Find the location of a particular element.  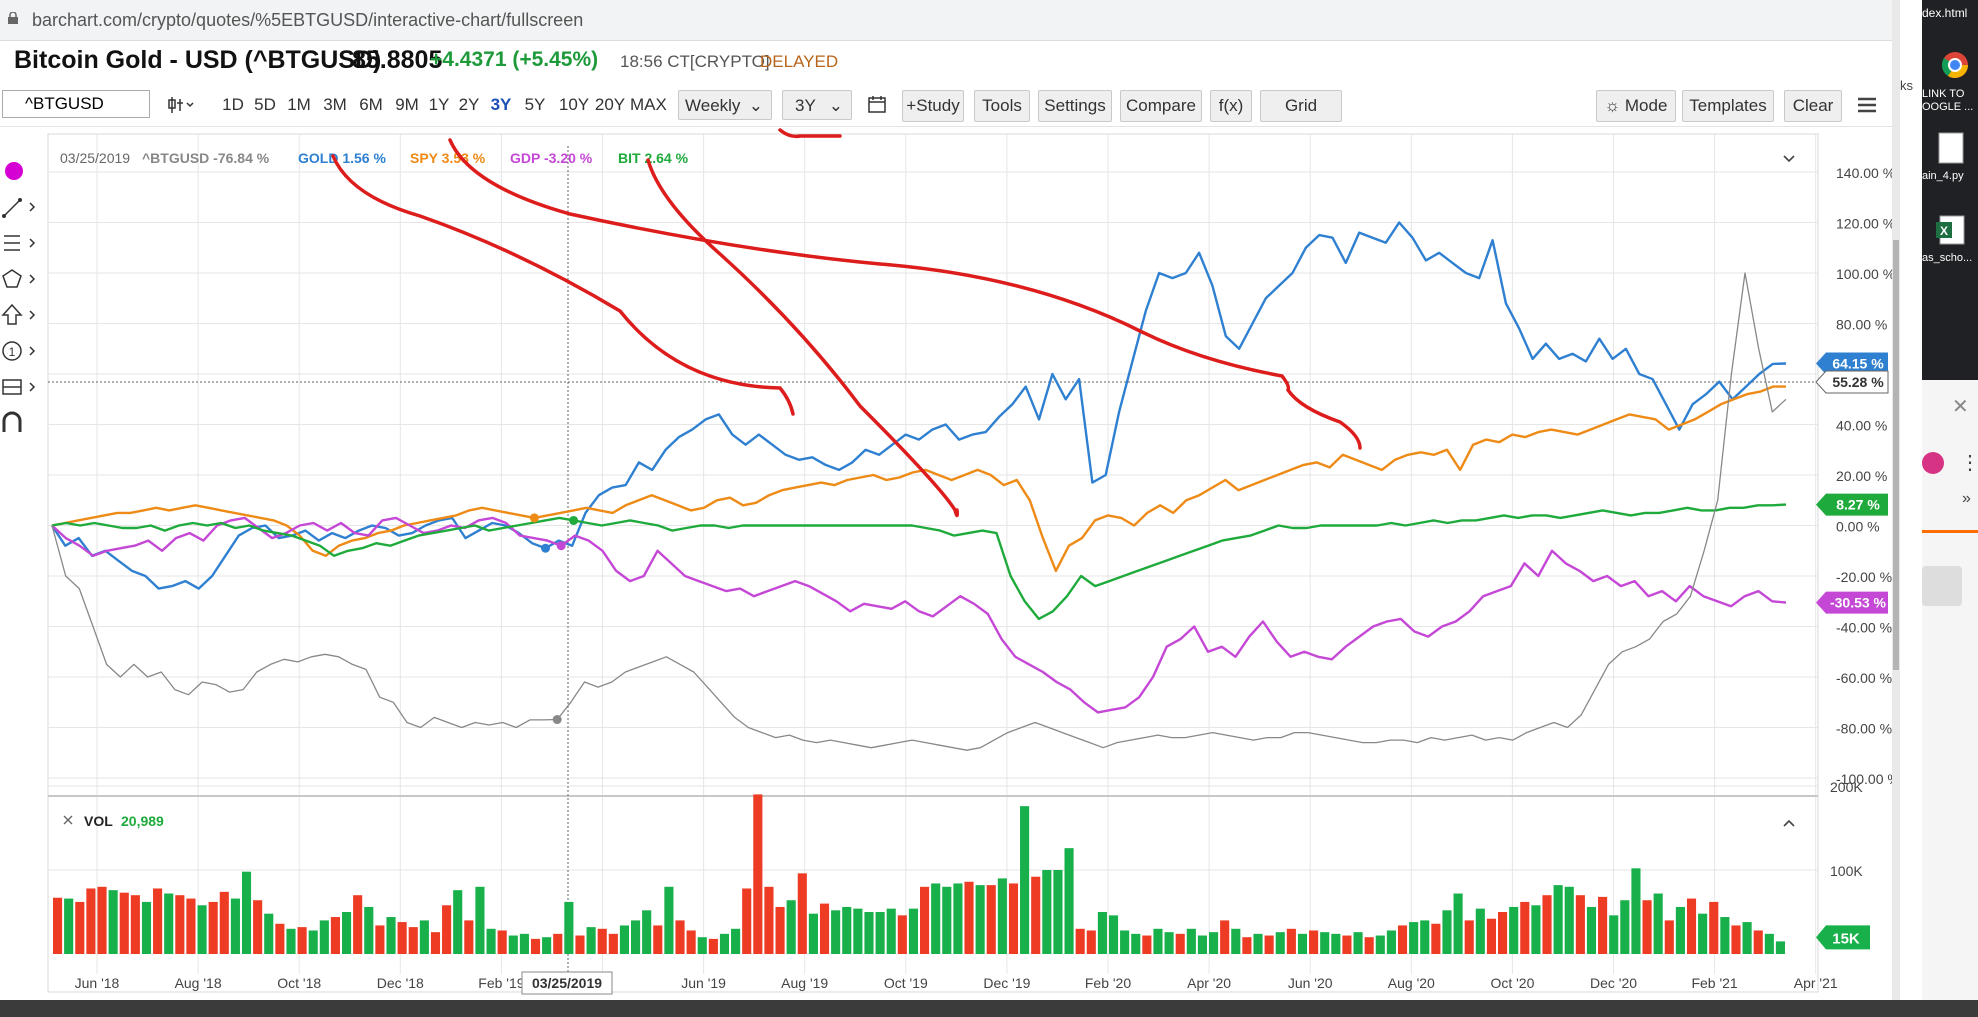

chevron-down-icon: ⌄ is located at coordinates (835, 105).